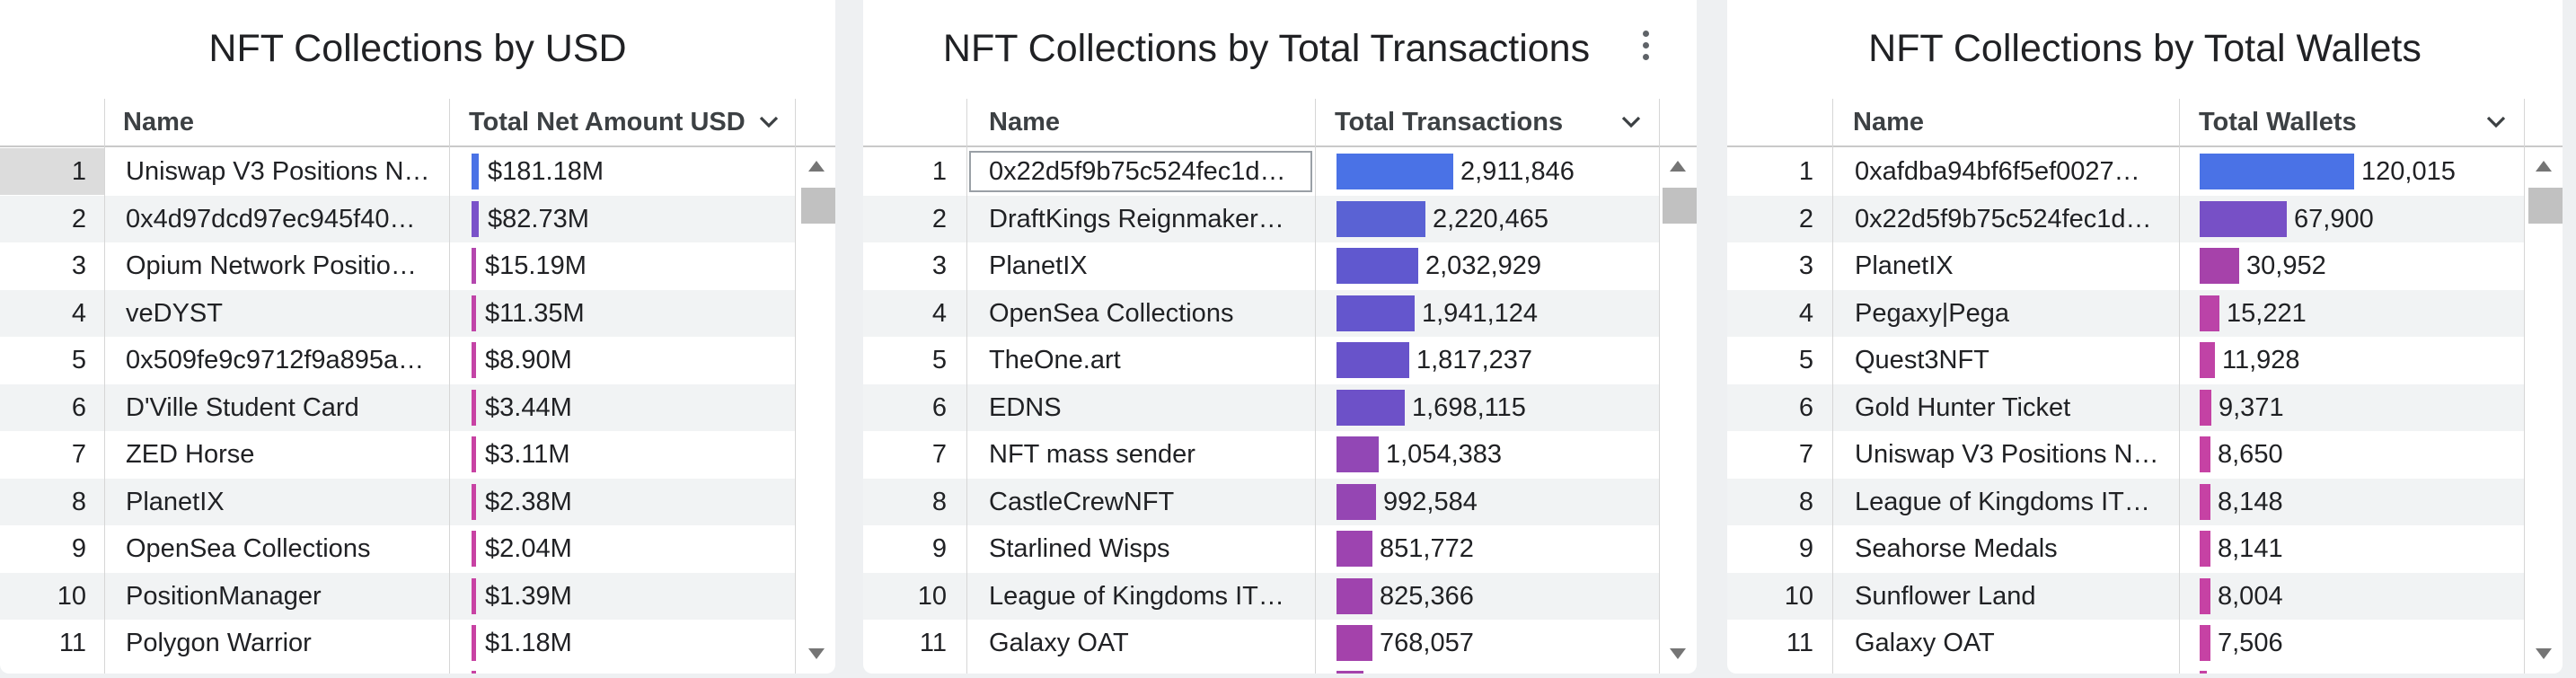  I want to click on collection-name: NFT mass sender, so click(1092, 454).